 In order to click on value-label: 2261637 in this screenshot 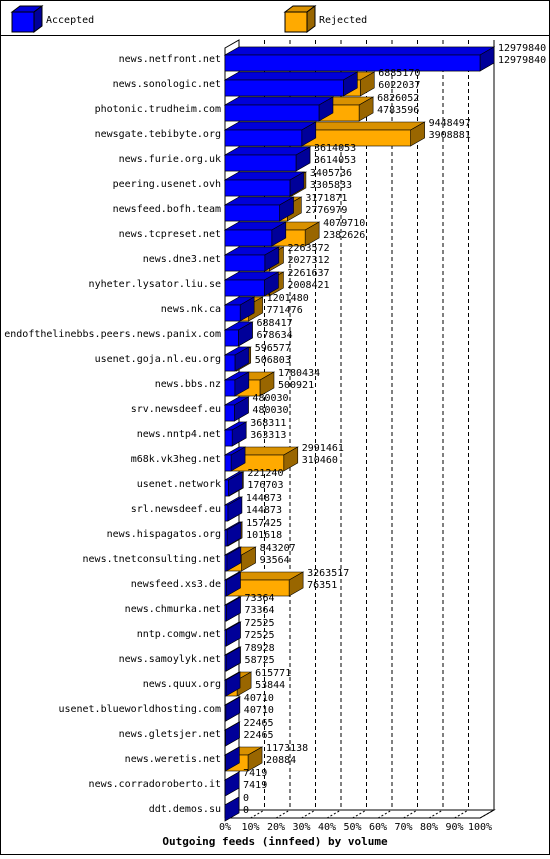, I will do `click(308, 273)`.